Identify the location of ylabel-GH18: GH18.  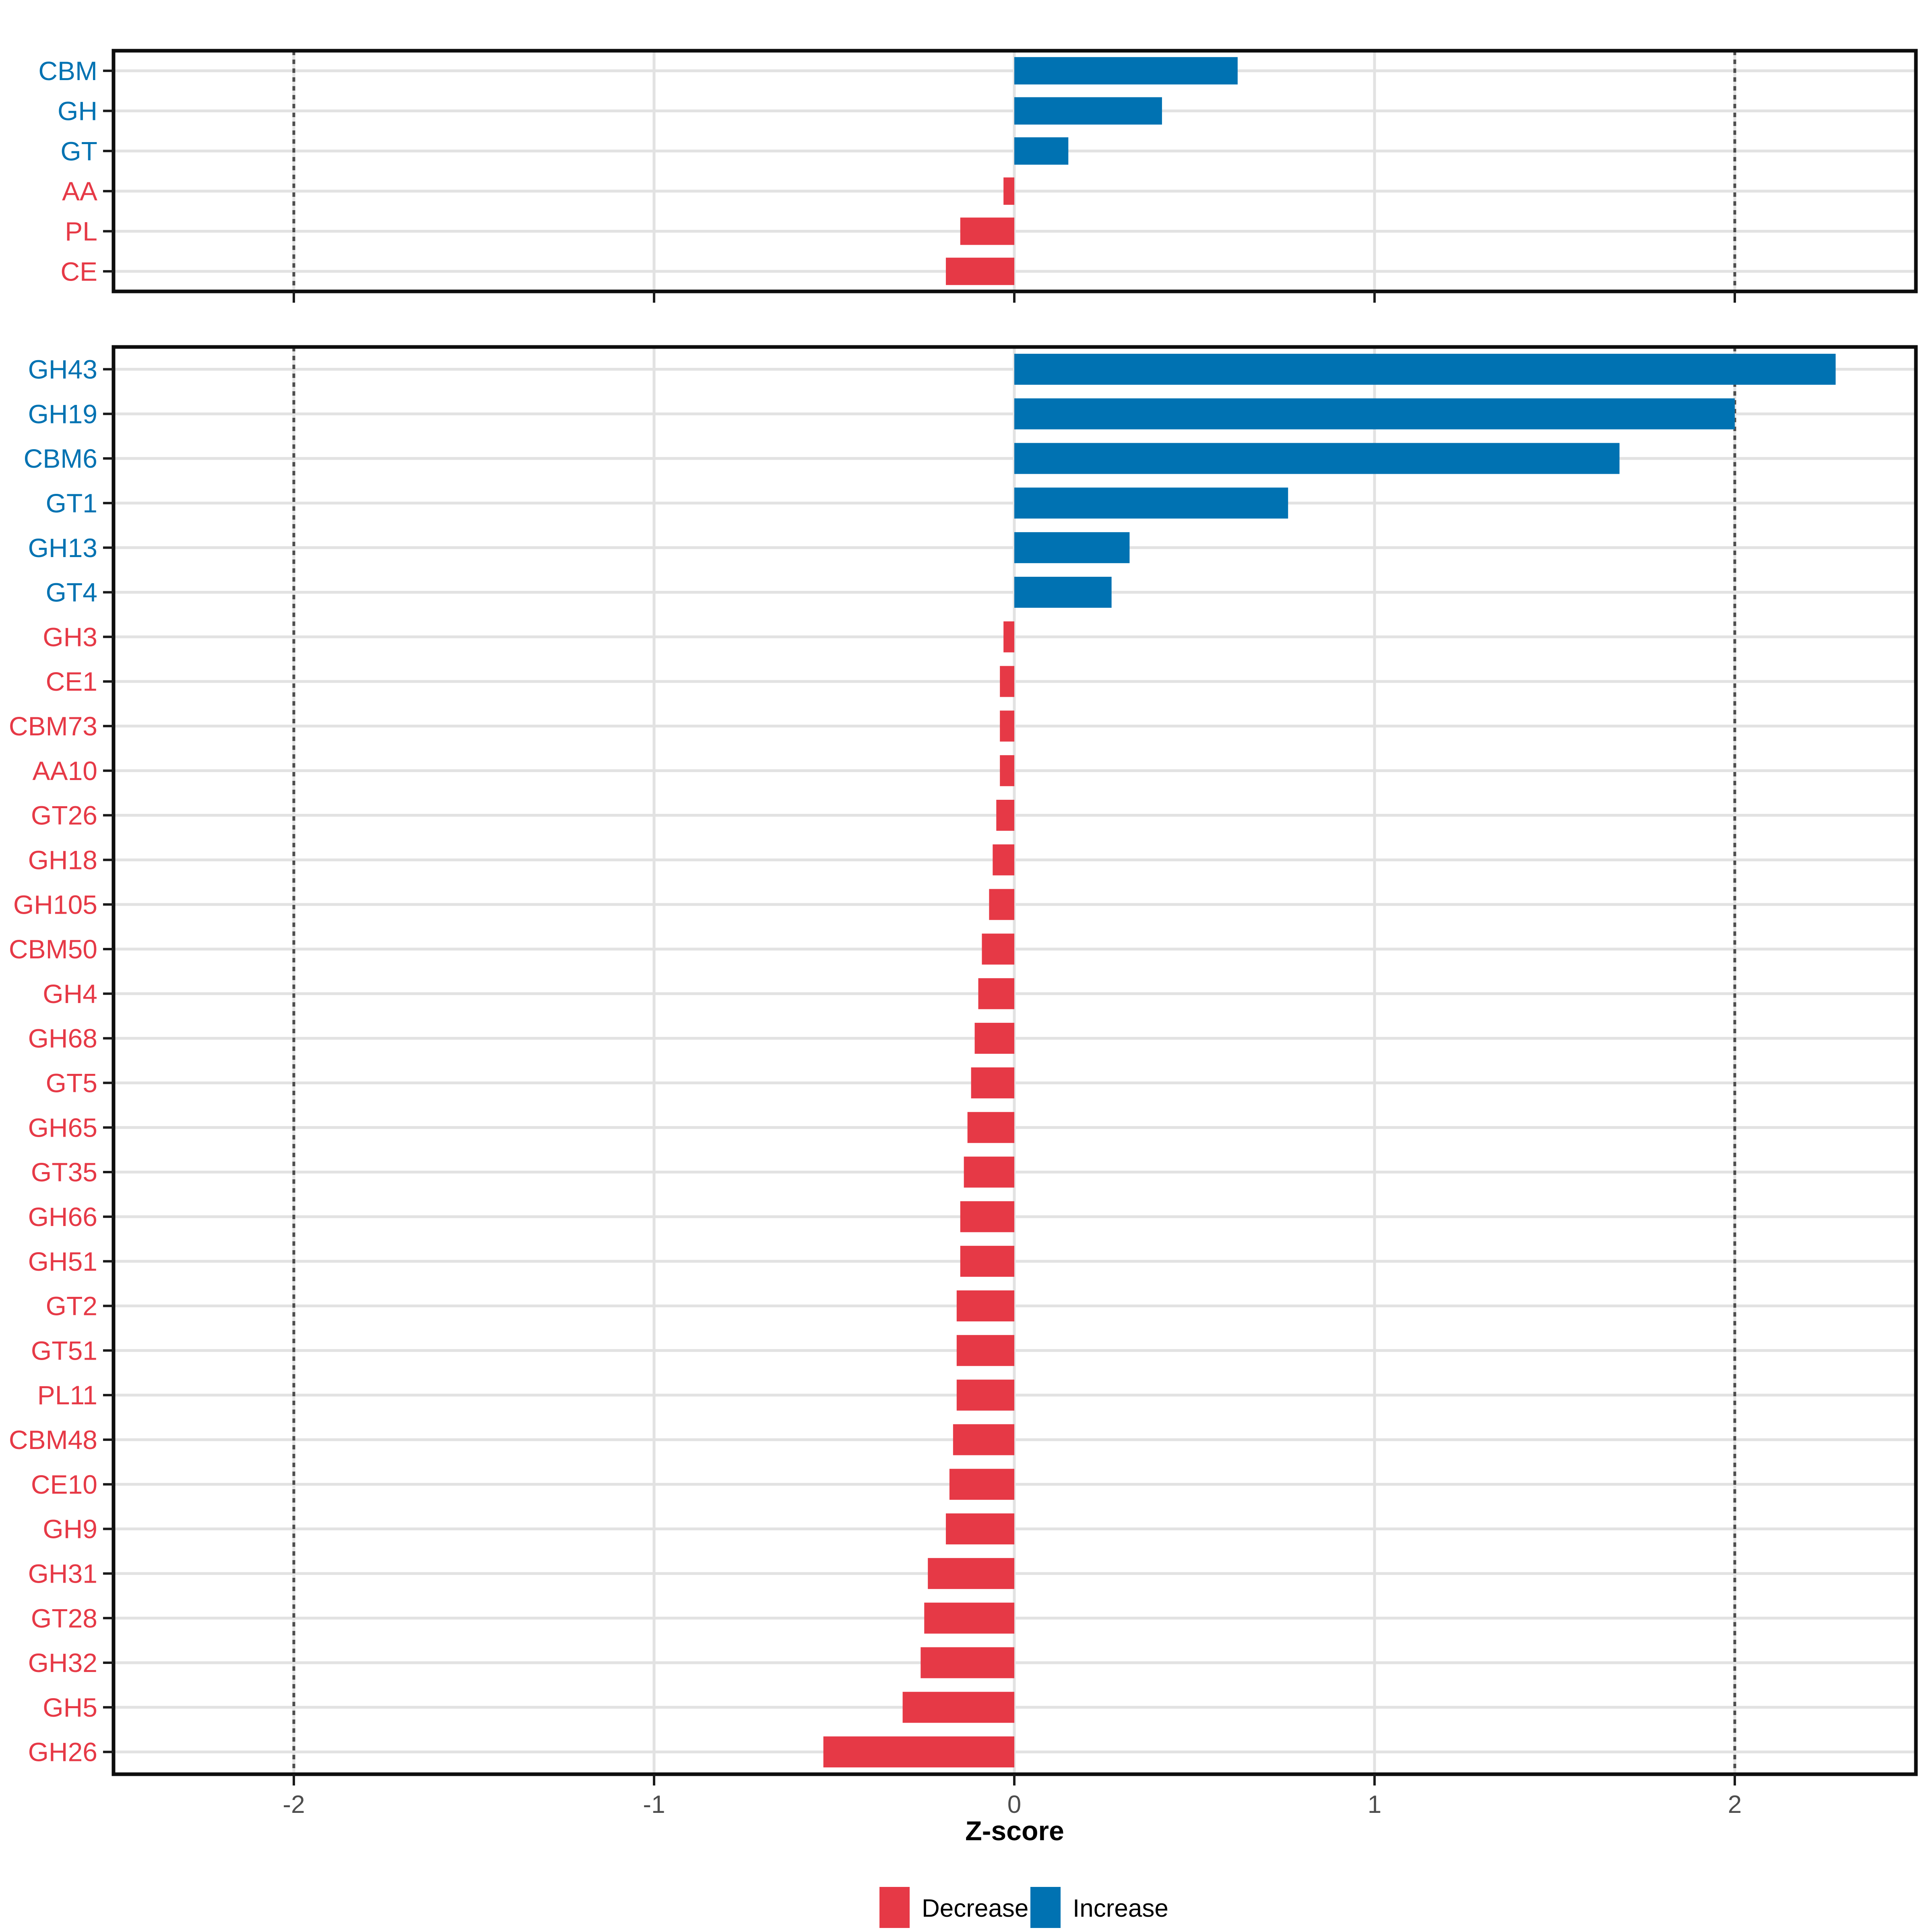
(62, 860).